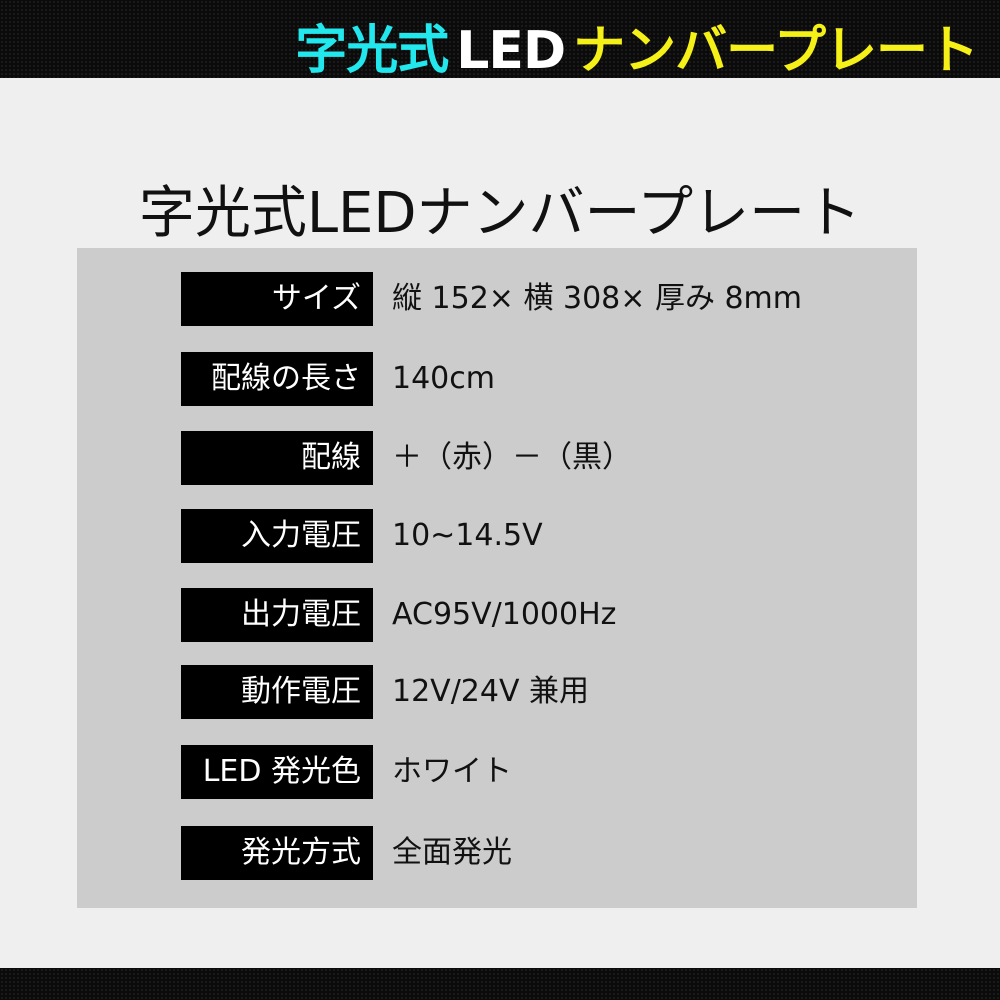 Image resolution: width=1000 pixels, height=1000 pixels. Describe the element at coordinates (452, 852) in the screenshot. I see `spec-value: 全面発光` at that location.